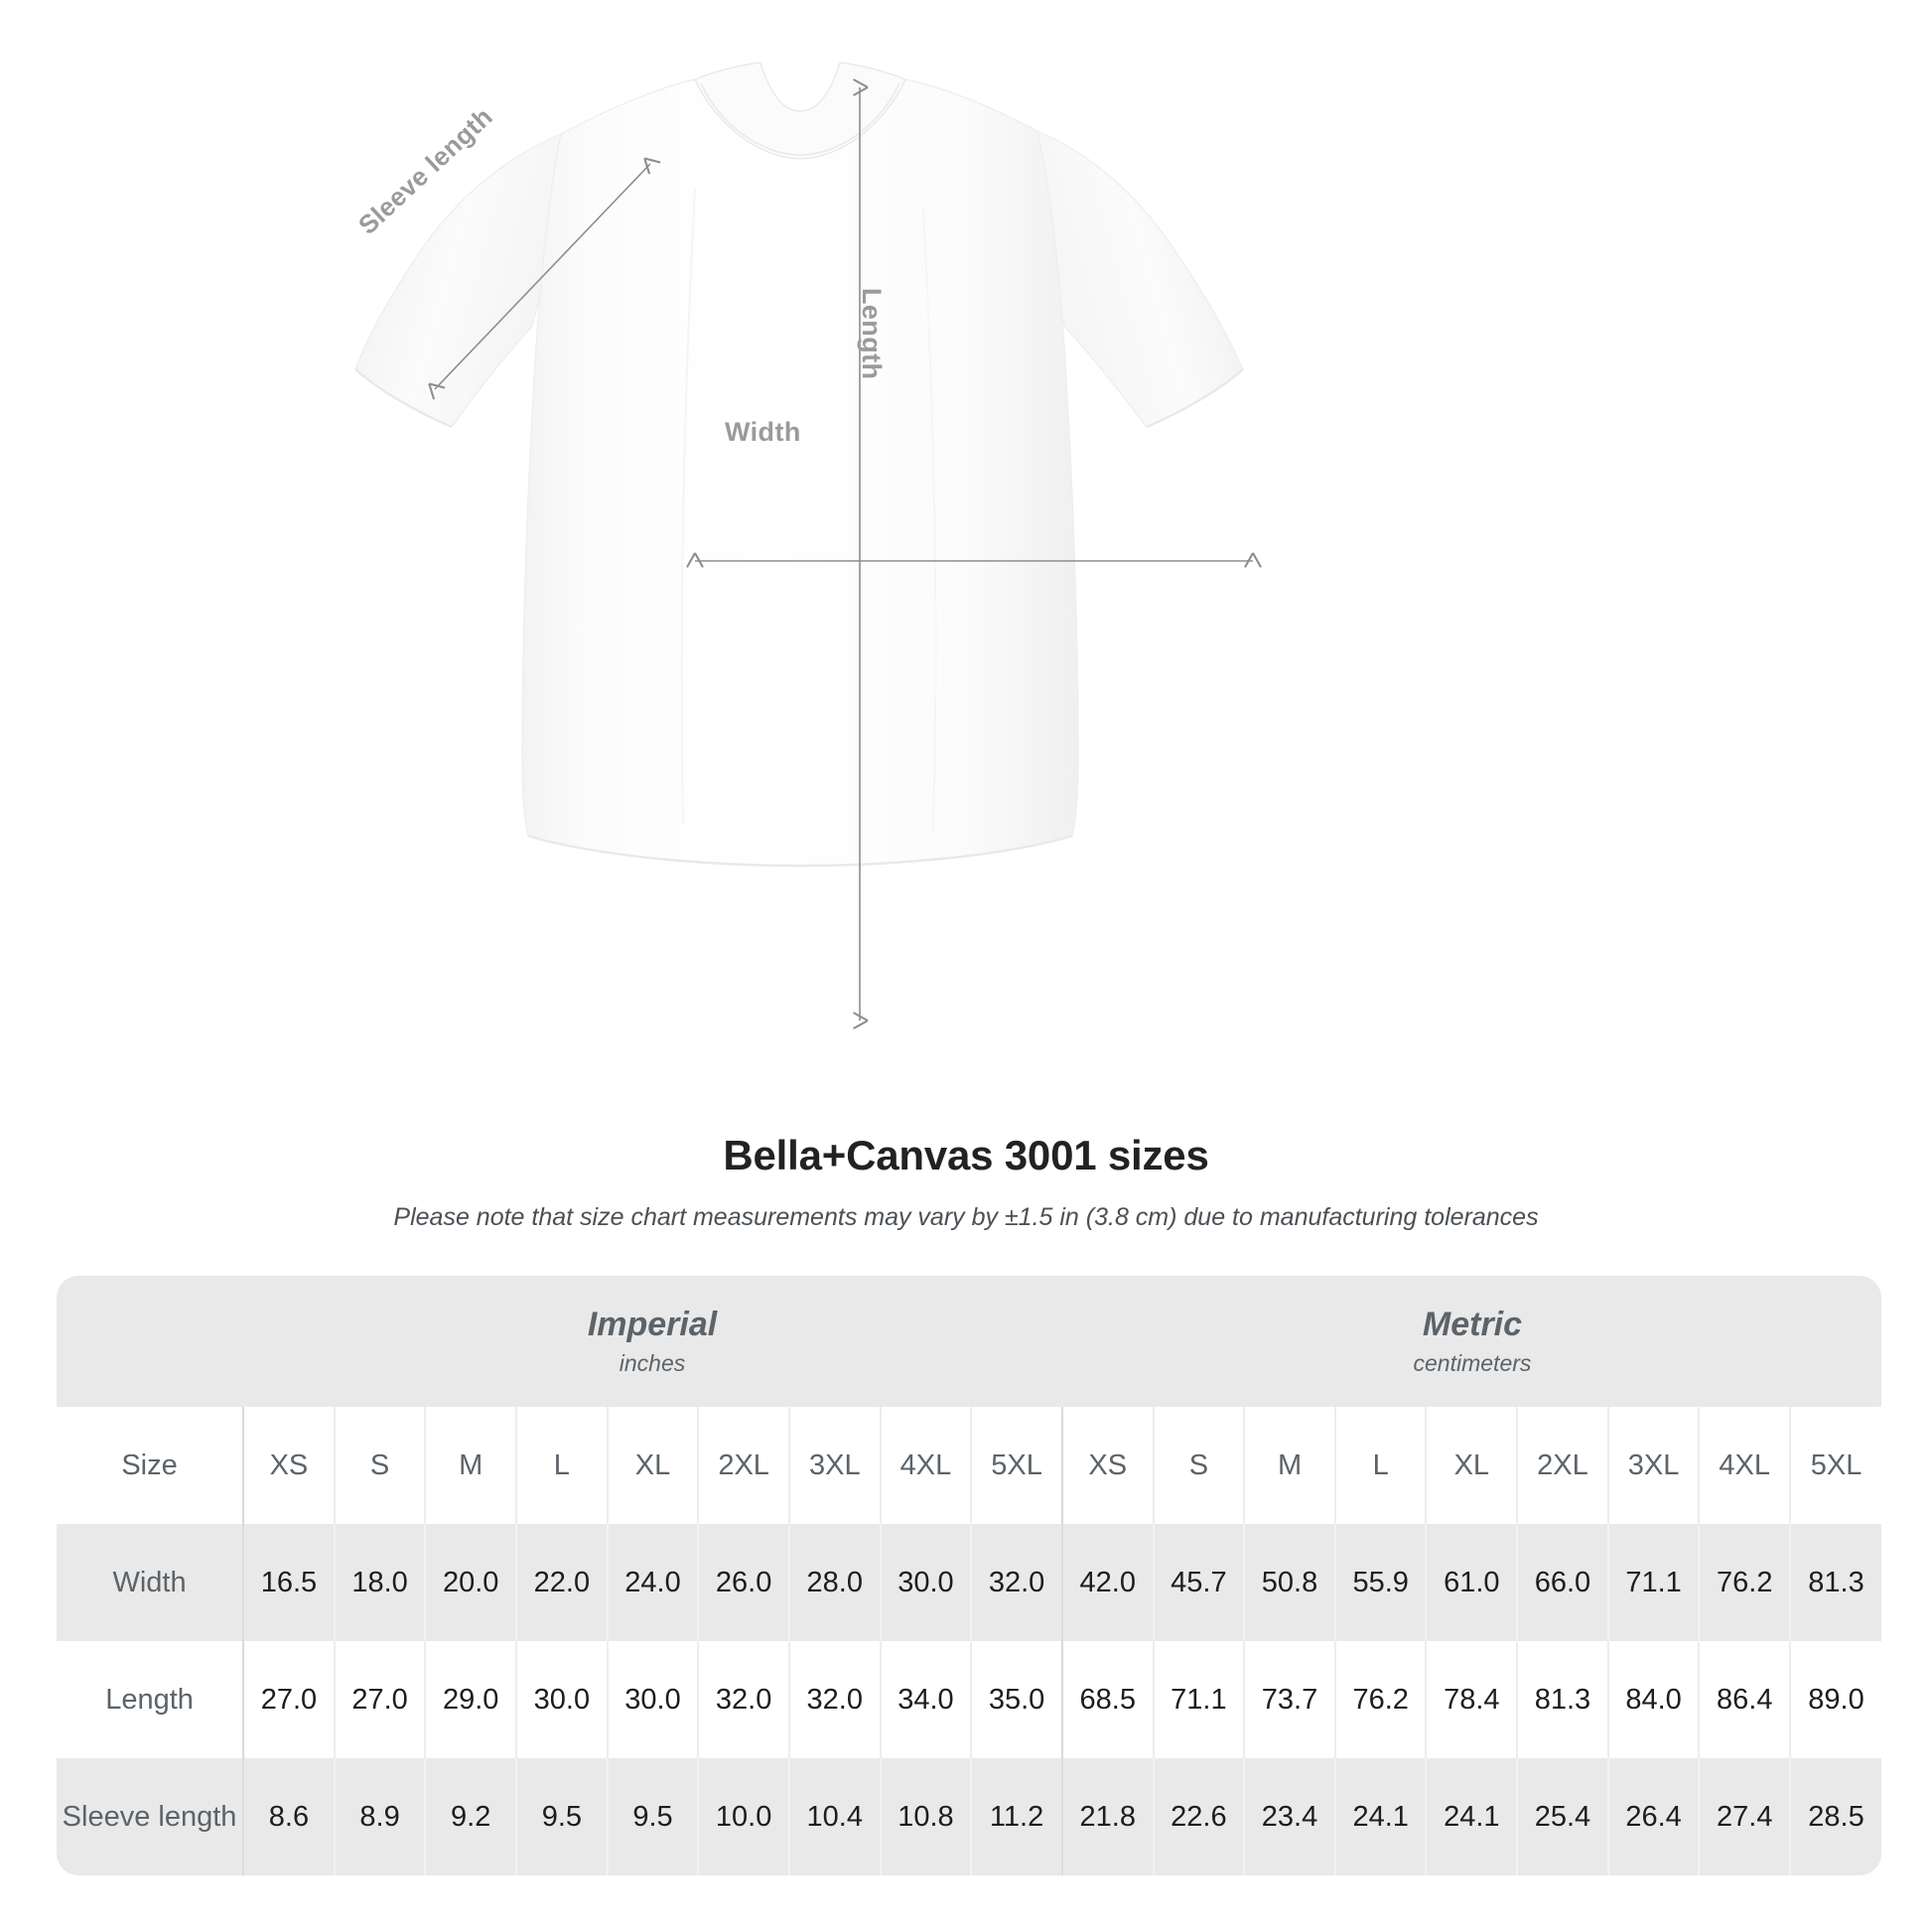 The height and width of the screenshot is (1932, 1932). Describe the element at coordinates (470, 1700) in the screenshot. I see `cell-length-imperial-m: 29.0` at that location.